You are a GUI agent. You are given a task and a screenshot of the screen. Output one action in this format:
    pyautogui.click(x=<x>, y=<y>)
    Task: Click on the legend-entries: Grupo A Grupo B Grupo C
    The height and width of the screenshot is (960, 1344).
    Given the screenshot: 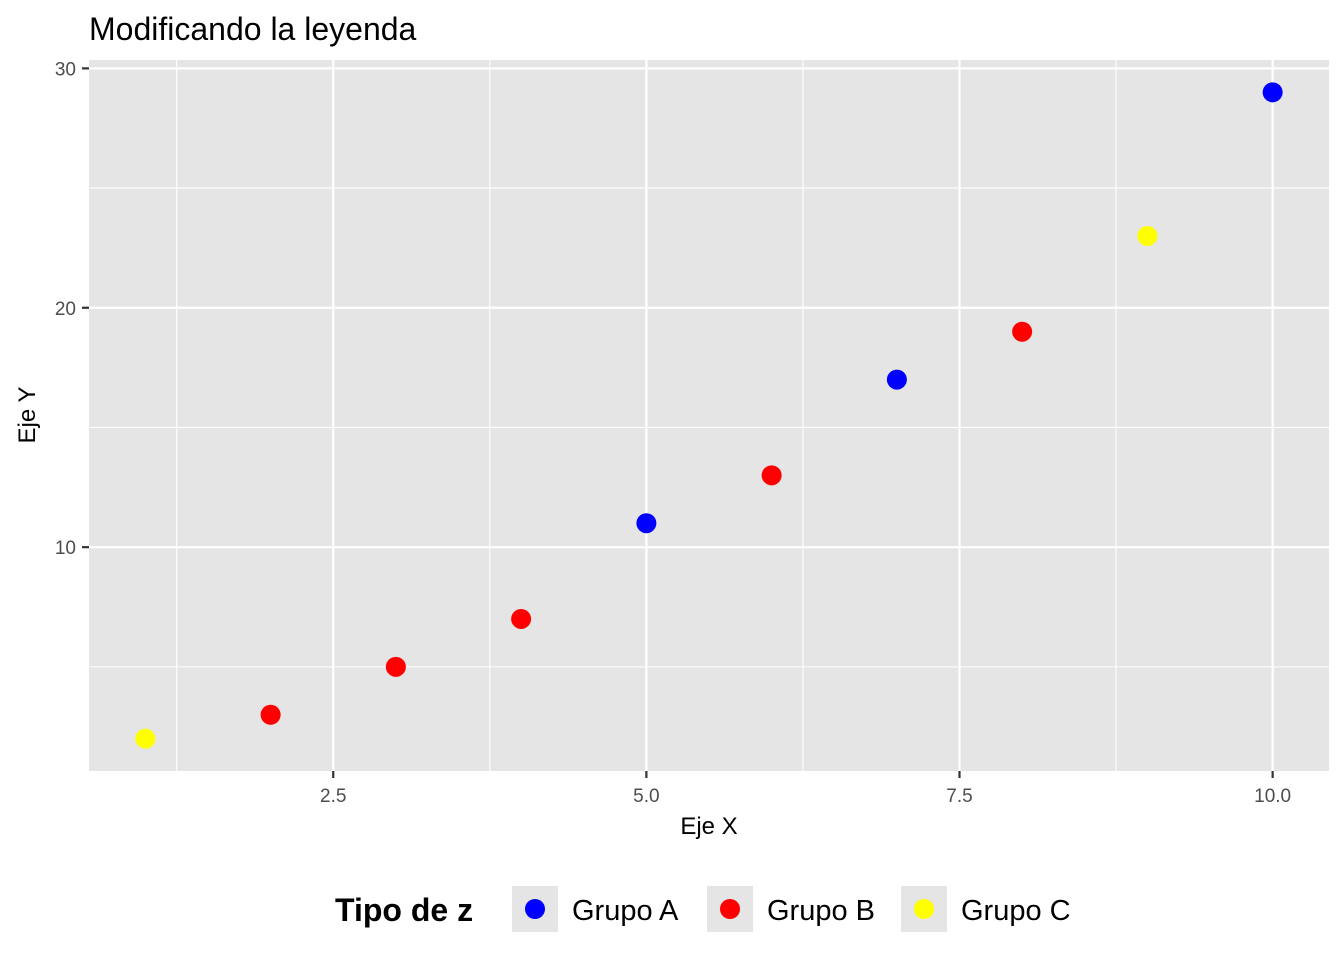 What is the action you would take?
    pyautogui.click(x=791, y=909)
    